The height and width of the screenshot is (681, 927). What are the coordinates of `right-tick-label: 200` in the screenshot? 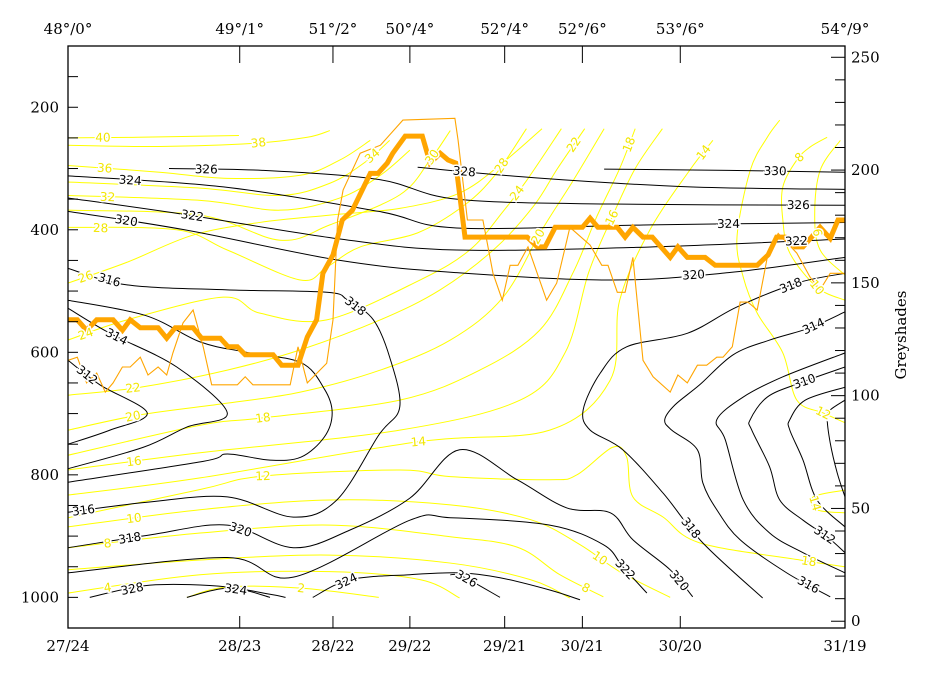 It's located at (865, 170).